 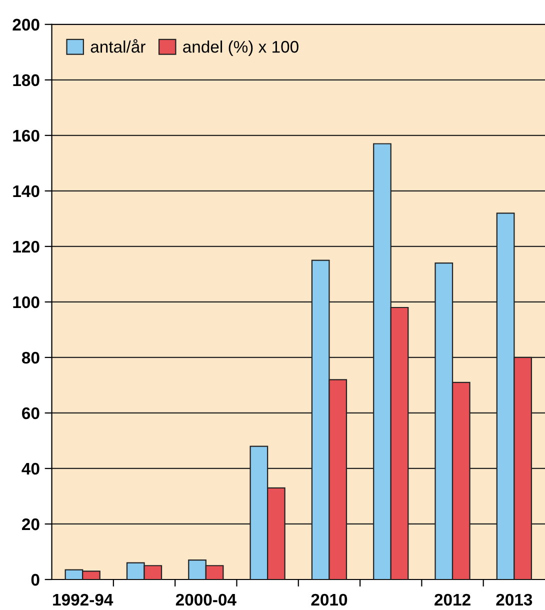 I want to click on y-tick-label: 160, so click(x=26, y=136).